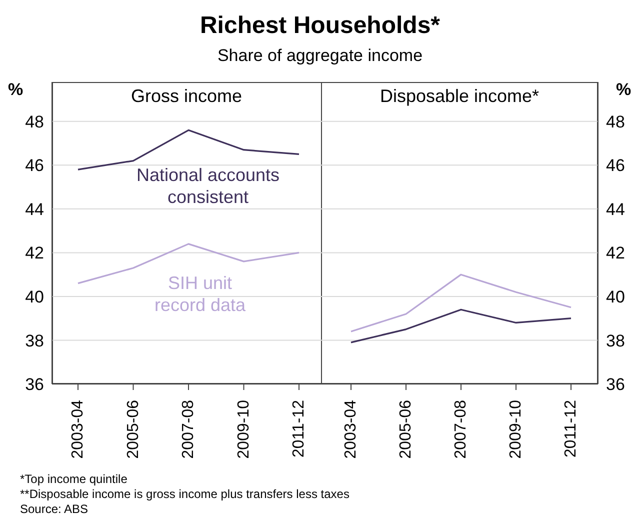  What do you see at coordinates (459, 96) in the screenshot?
I see `chart-title: Disposable income*` at bounding box center [459, 96].